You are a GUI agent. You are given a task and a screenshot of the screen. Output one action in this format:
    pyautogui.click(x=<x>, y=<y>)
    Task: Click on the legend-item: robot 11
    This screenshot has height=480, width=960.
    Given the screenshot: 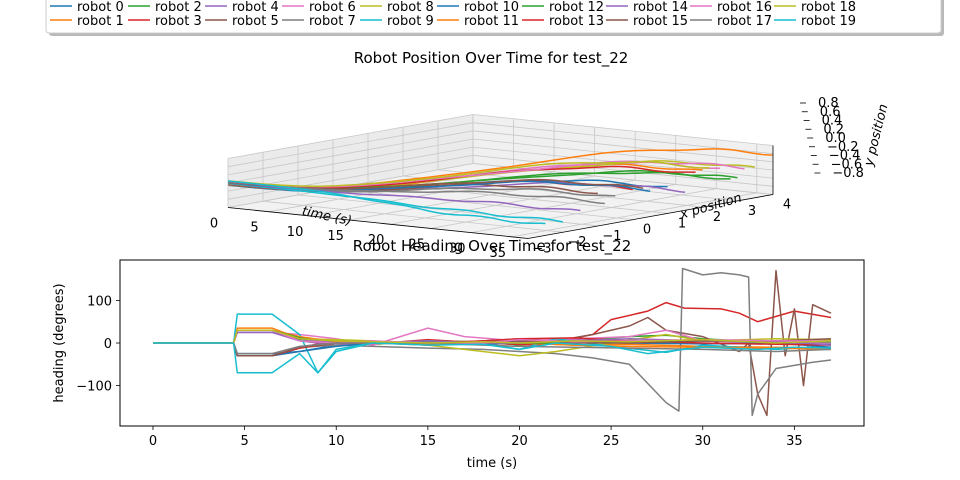 What is the action you would take?
    pyautogui.click(x=478, y=21)
    